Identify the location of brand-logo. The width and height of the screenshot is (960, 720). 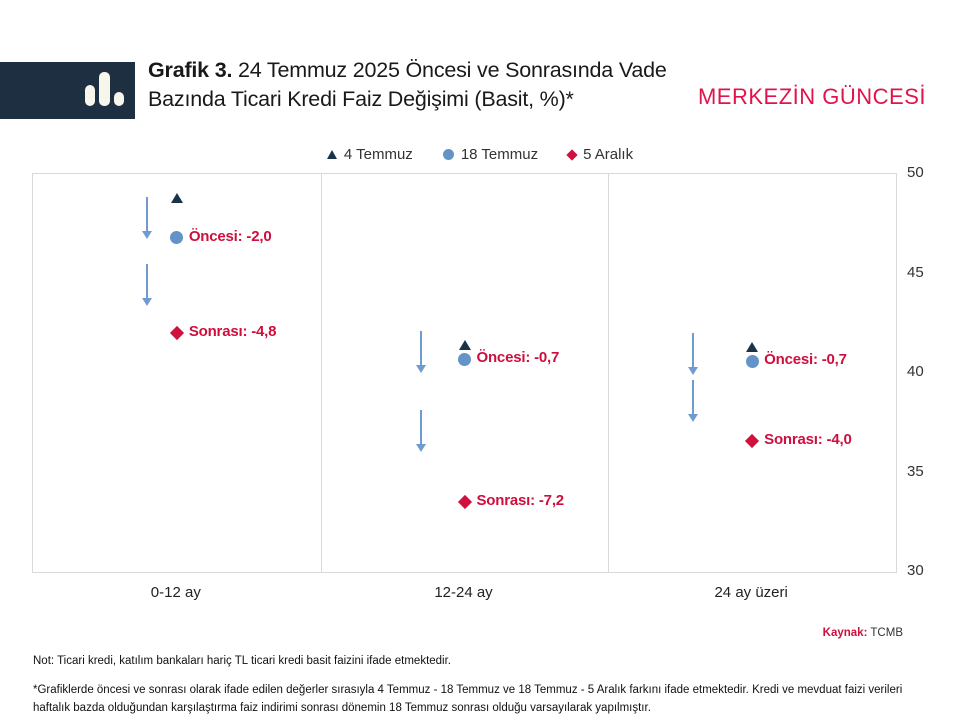
(67, 90).